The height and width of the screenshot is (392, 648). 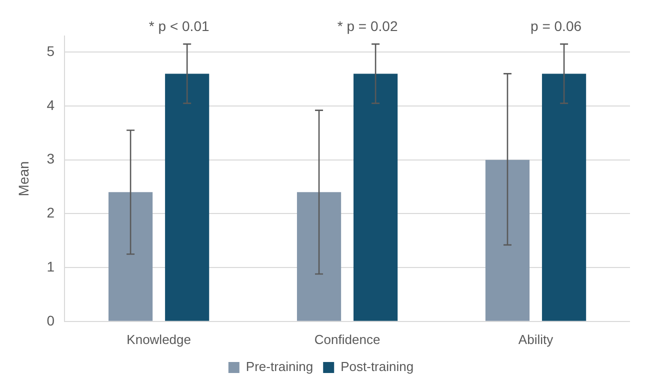 I want to click on x-tick-label: Knowledge, so click(x=158, y=339).